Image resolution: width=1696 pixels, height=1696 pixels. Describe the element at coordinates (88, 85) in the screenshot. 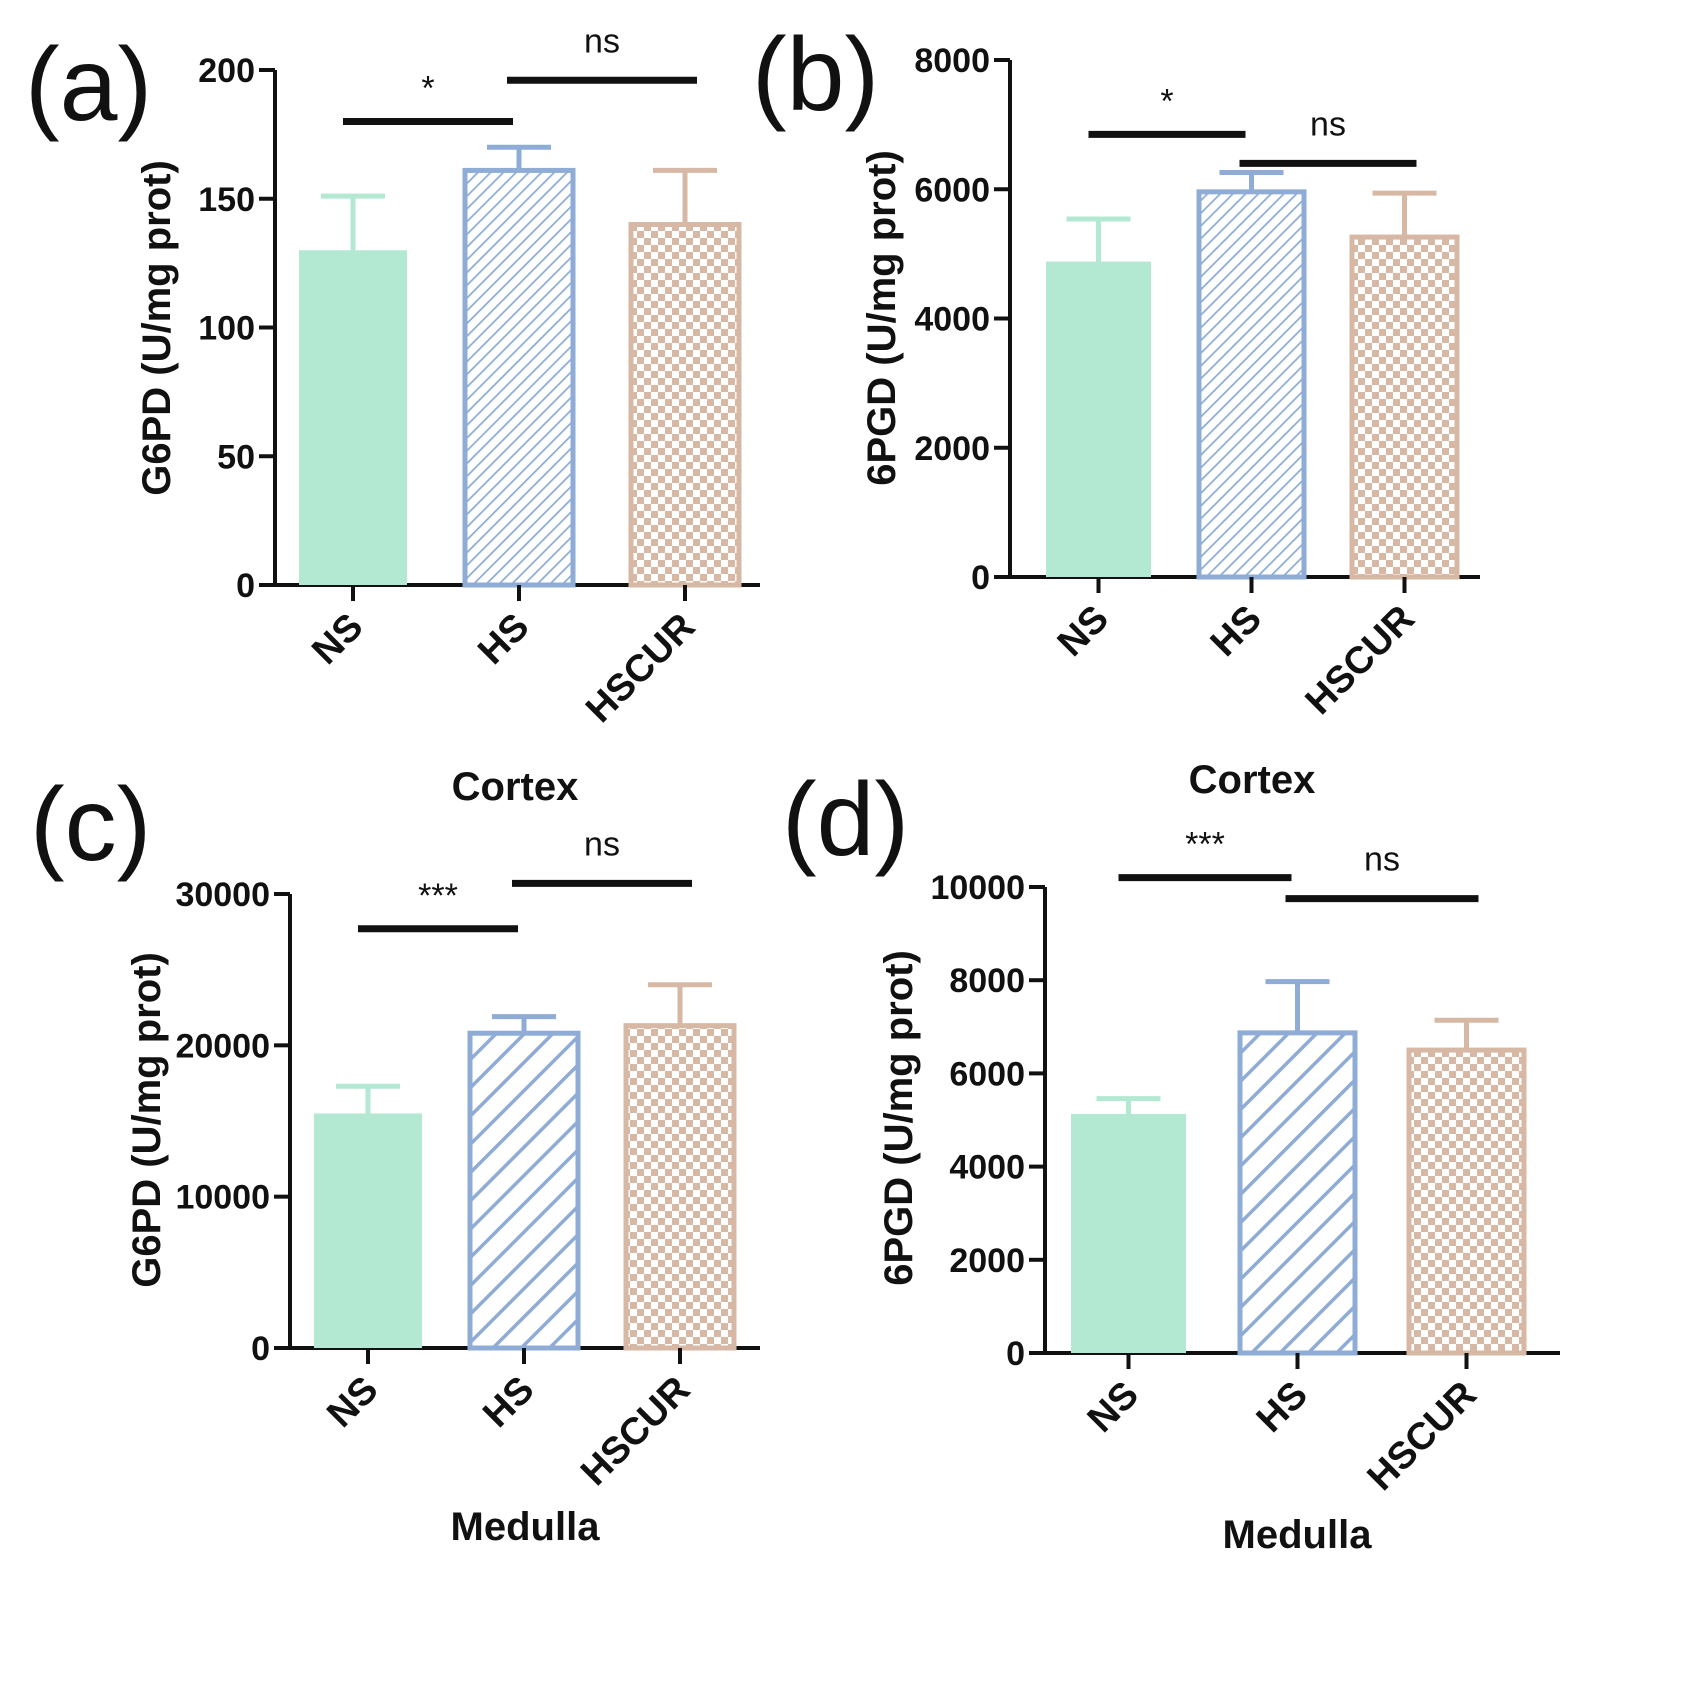

I see `panel-label: (a)` at that location.